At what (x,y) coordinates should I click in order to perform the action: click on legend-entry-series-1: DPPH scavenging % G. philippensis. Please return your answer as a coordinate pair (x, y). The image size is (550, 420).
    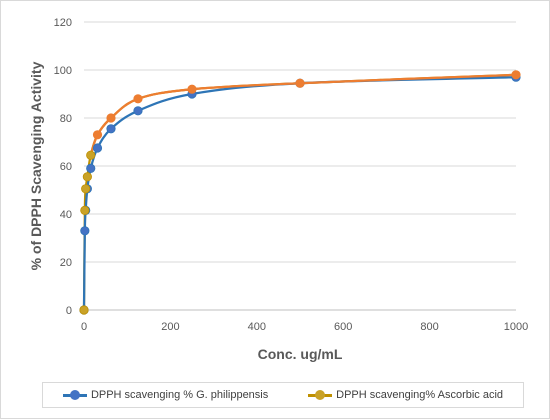
    Looking at the image, I should click on (165, 395).